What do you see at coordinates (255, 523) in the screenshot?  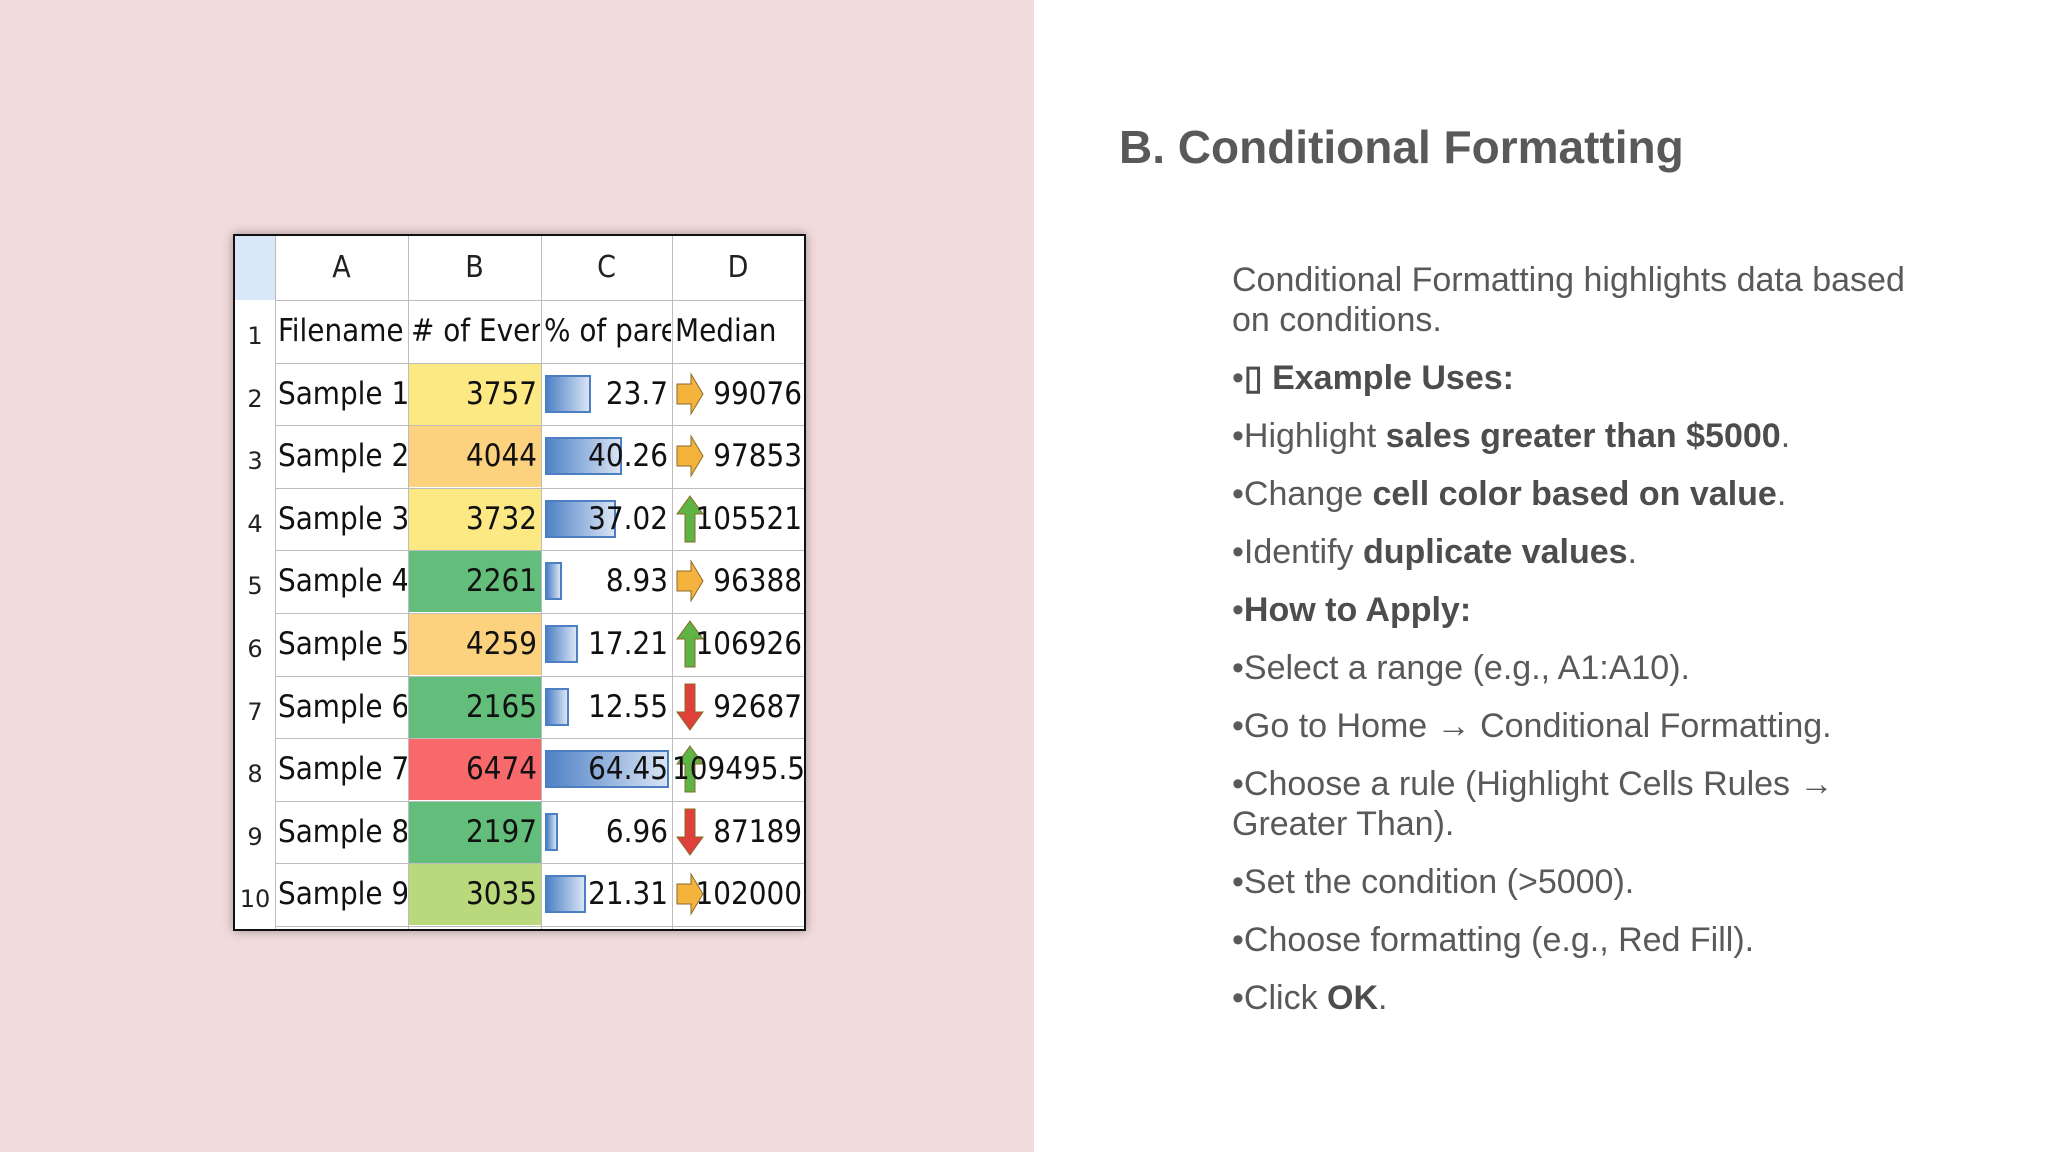 I see `row-number: 4` at bounding box center [255, 523].